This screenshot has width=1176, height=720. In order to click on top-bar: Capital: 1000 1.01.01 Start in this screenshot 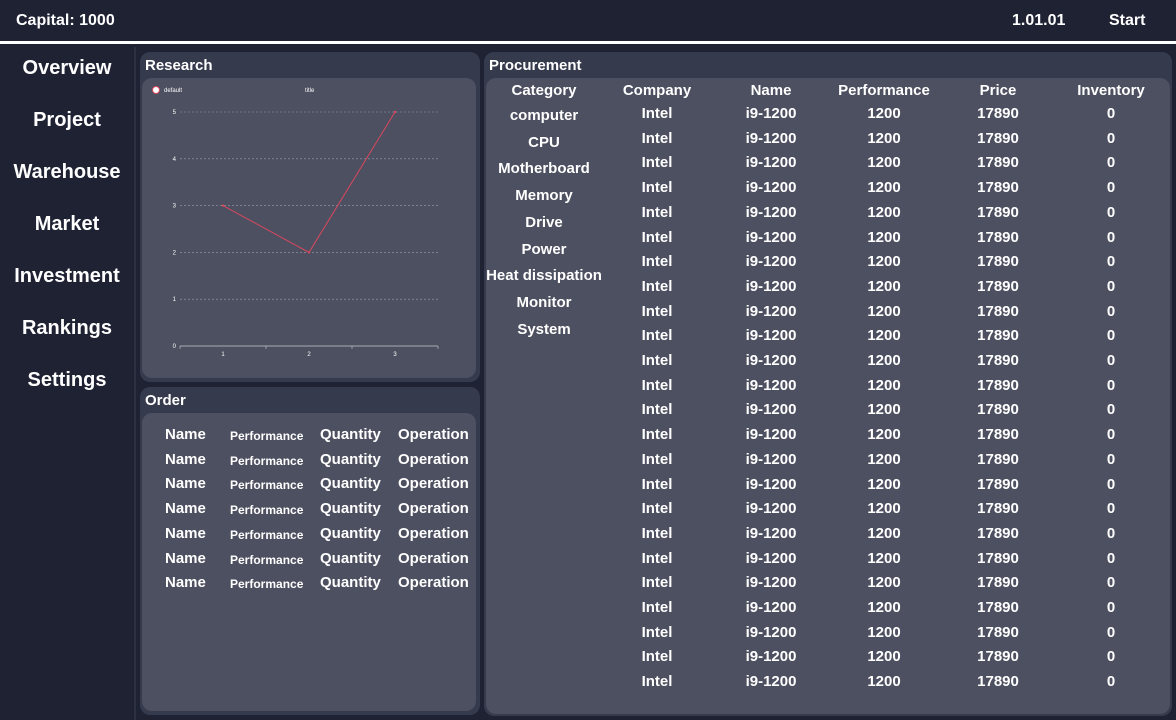, I will do `click(588, 22)`.